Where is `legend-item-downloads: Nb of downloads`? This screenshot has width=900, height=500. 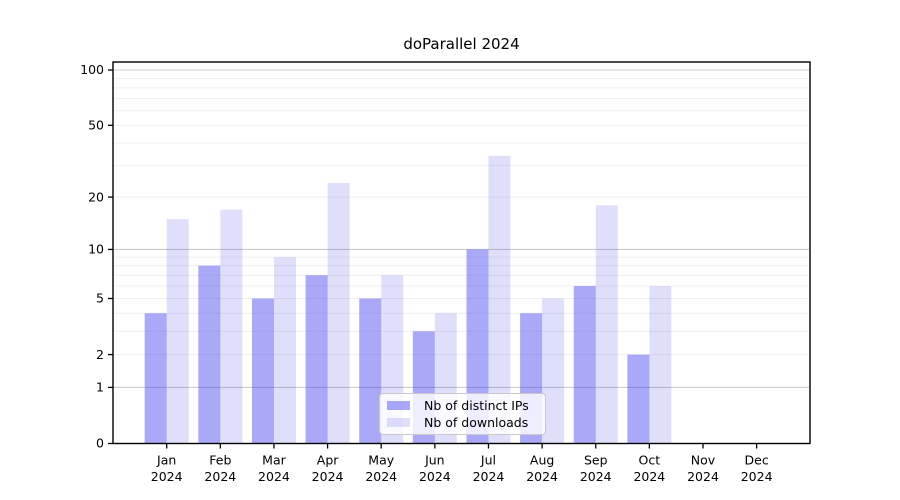
legend-item-downloads: Nb of downloads is located at coordinates (462, 422).